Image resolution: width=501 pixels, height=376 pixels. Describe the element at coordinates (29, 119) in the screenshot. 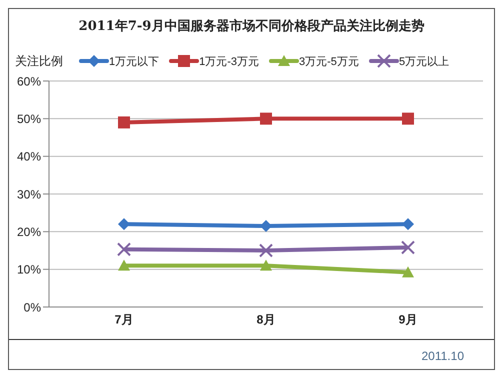

I see `y-tick-label: 50%` at that location.